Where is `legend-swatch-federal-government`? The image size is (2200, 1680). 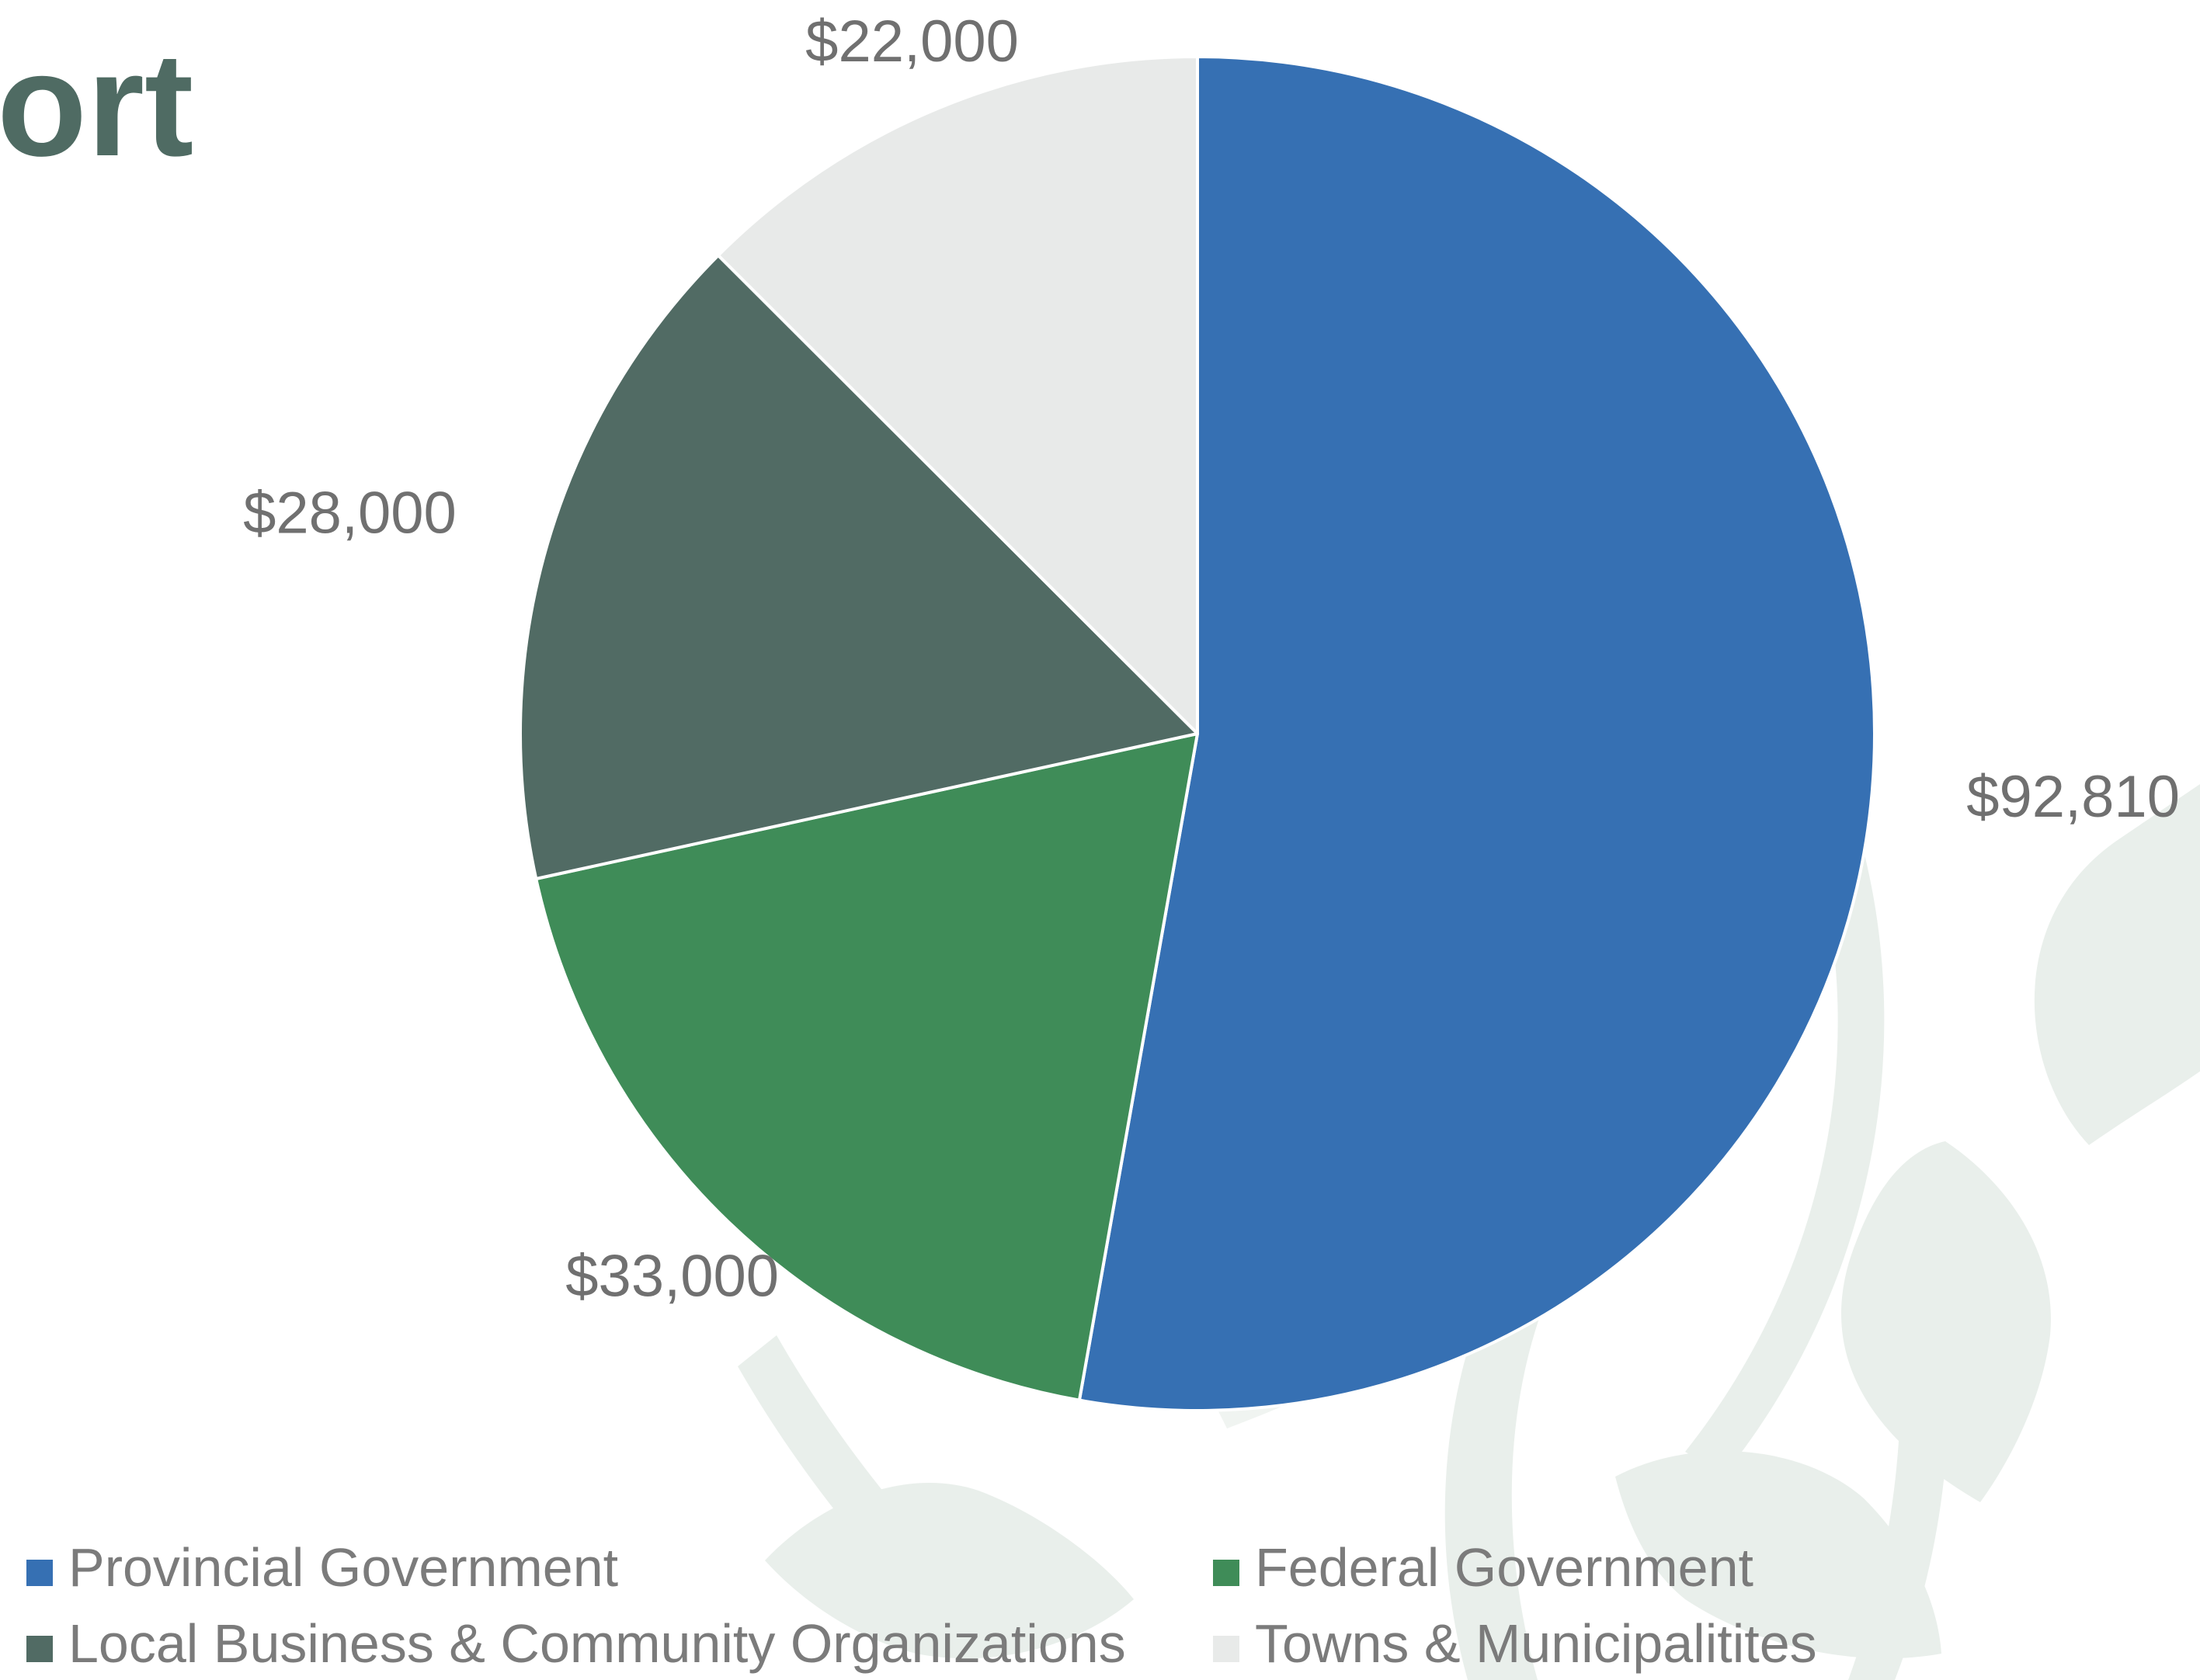
legend-swatch-federal-government is located at coordinates (1226, 1573).